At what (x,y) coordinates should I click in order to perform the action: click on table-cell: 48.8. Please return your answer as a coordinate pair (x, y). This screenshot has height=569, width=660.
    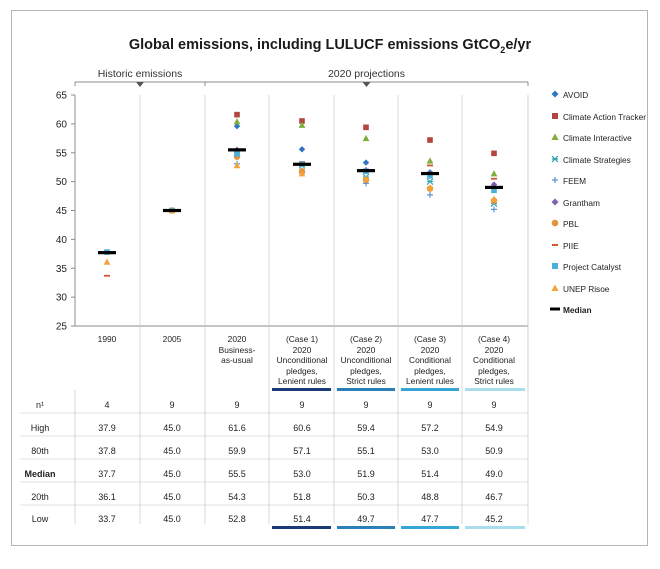
    Looking at the image, I should click on (430, 497).